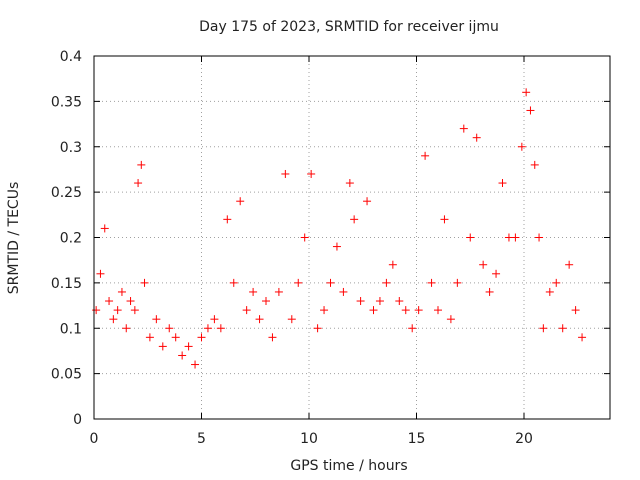 The image size is (640, 480). I want to click on y-tick-label: 0.4, so click(71, 57).